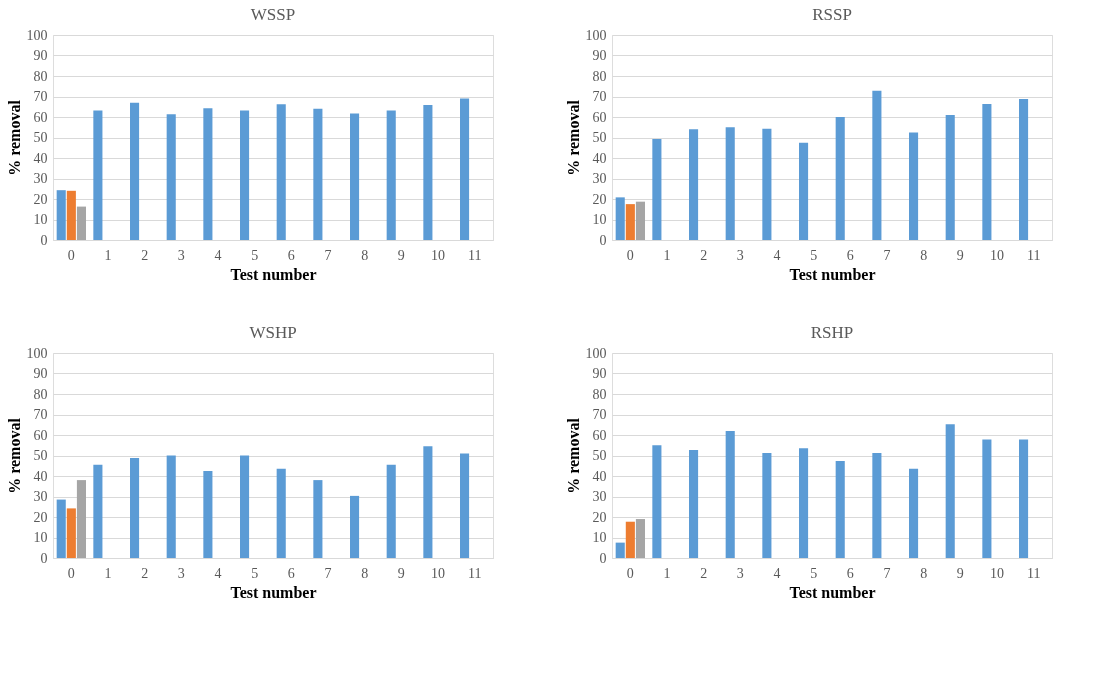 This screenshot has width=1115, height=677. What do you see at coordinates (740, 255) in the screenshot?
I see `x-tick-label: 3` at bounding box center [740, 255].